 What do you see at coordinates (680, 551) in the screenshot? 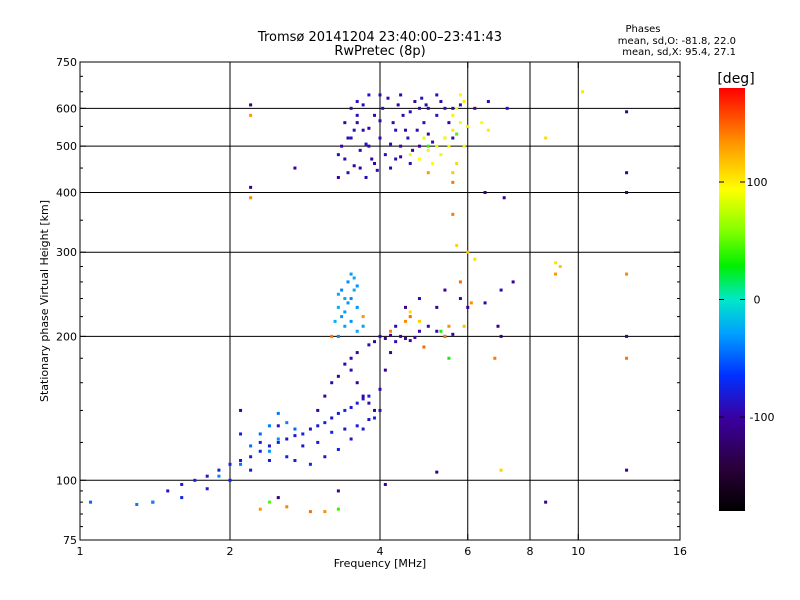
I see `x-tick-label-16: 16` at bounding box center [680, 551].